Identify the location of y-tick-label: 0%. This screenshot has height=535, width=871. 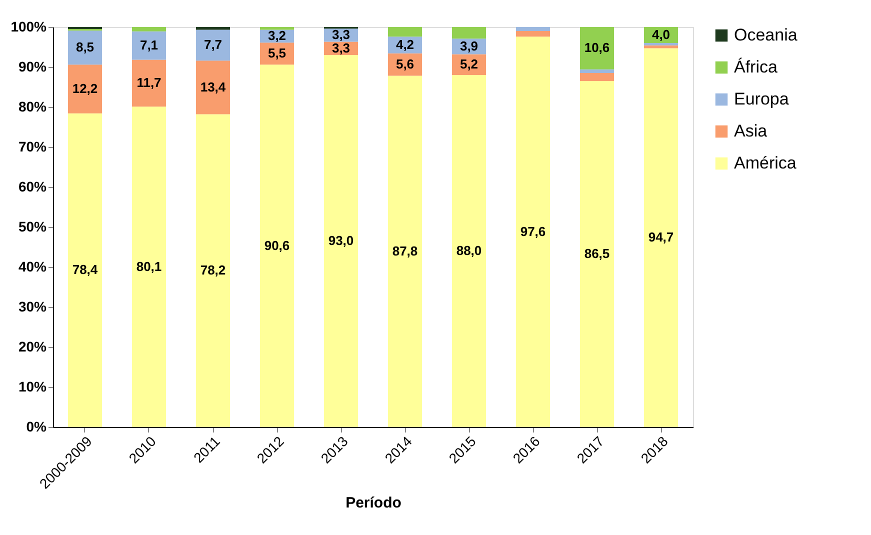
(37, 426).